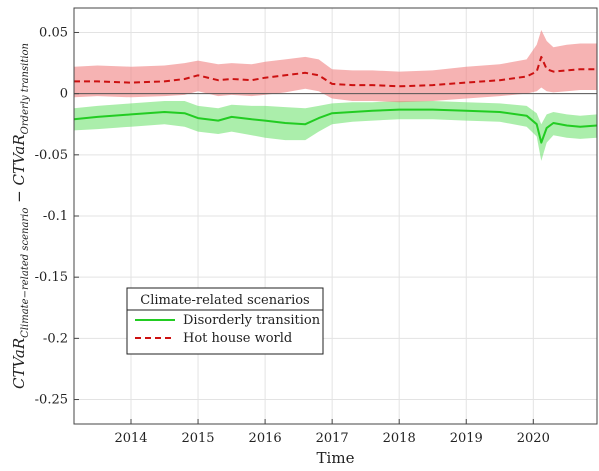  What do you see at coordinates (64, 94) in the screenshot?
I see `y-tick-label: 0` at bounding box center [64, 94].